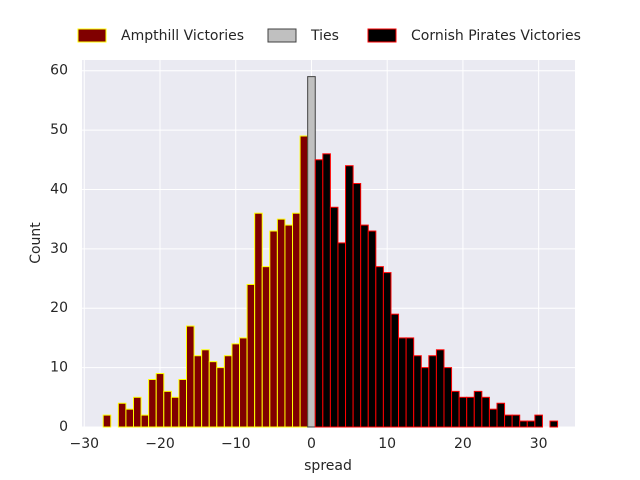 The height and width of the screenshot is (480, 640). What do you see at coordinates (63, 427) in the screenshot?
I see `y-tick-label: 0` at bounding box center [63, 427].